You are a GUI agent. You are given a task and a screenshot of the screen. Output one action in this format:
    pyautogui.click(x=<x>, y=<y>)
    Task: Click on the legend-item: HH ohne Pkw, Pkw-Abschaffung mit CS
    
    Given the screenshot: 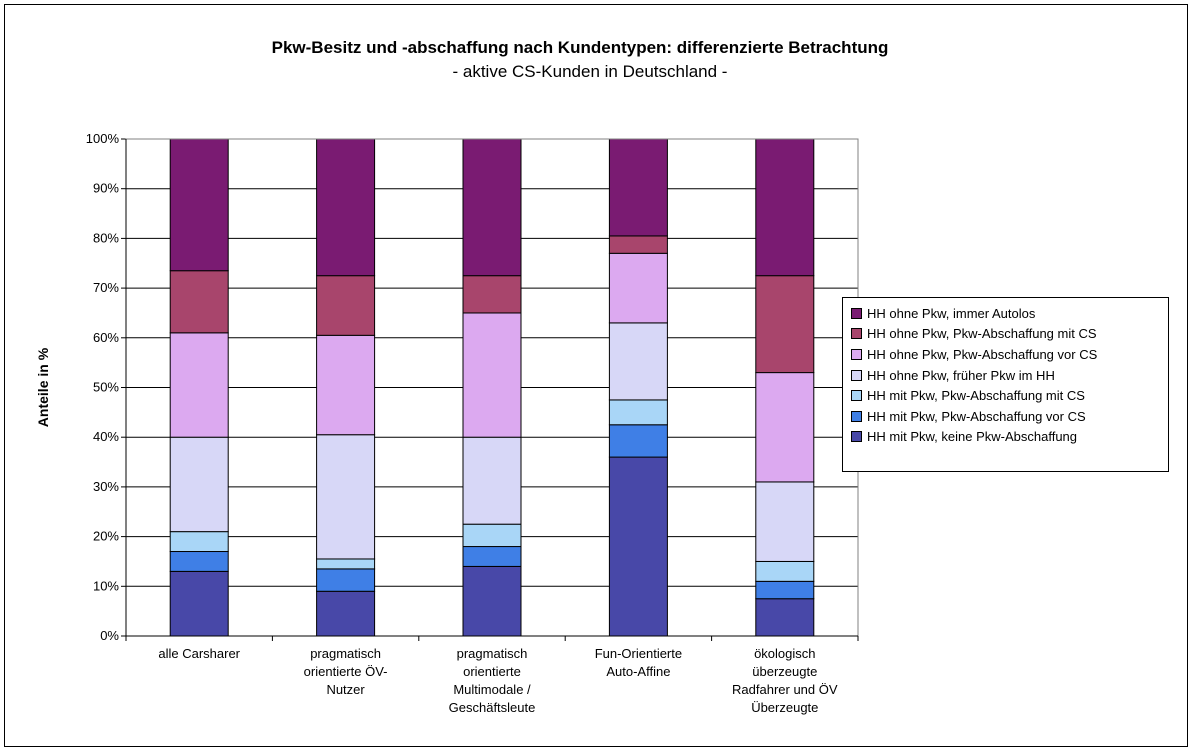 What is the action you would take?
    pyautogui.click(x=1009, y=334)
    